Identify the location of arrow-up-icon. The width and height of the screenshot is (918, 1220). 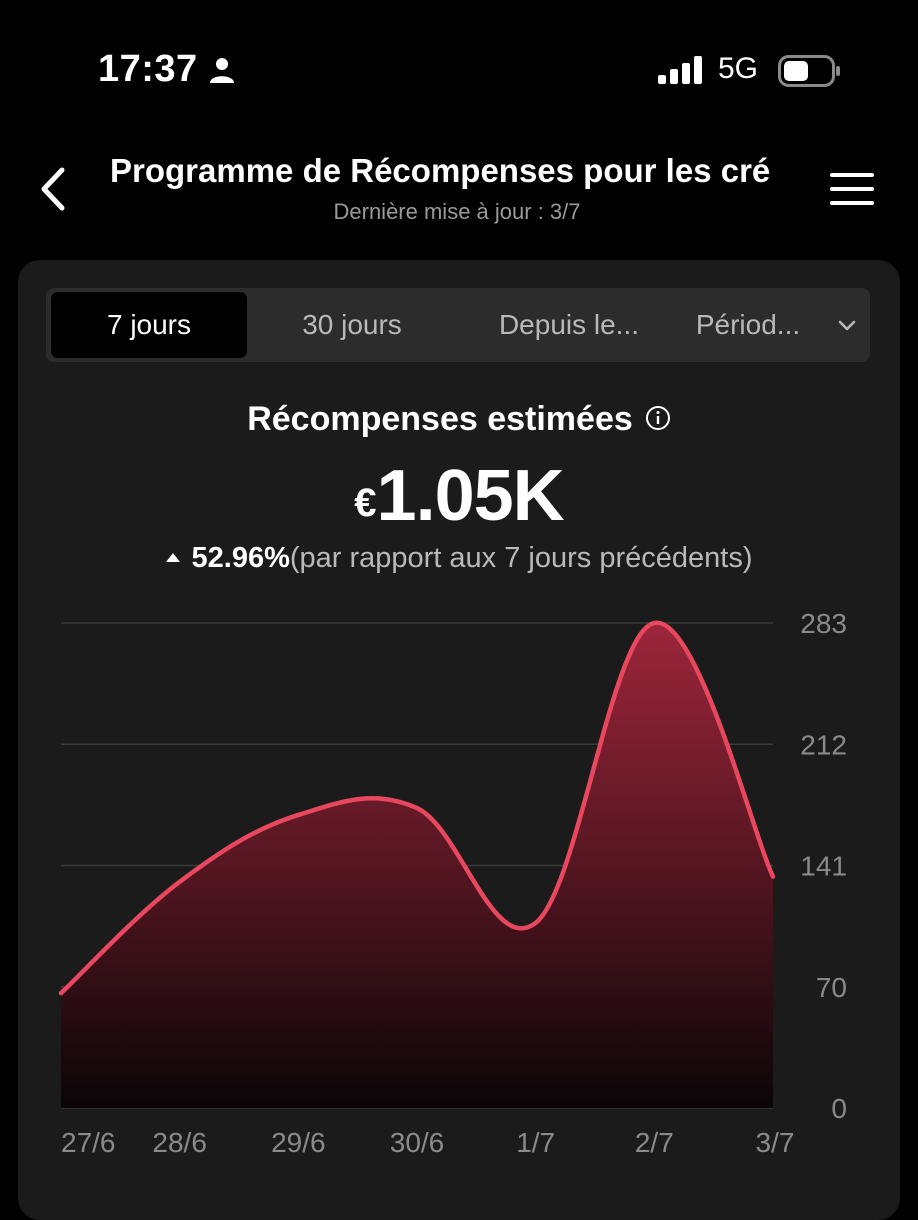
(172, 557).